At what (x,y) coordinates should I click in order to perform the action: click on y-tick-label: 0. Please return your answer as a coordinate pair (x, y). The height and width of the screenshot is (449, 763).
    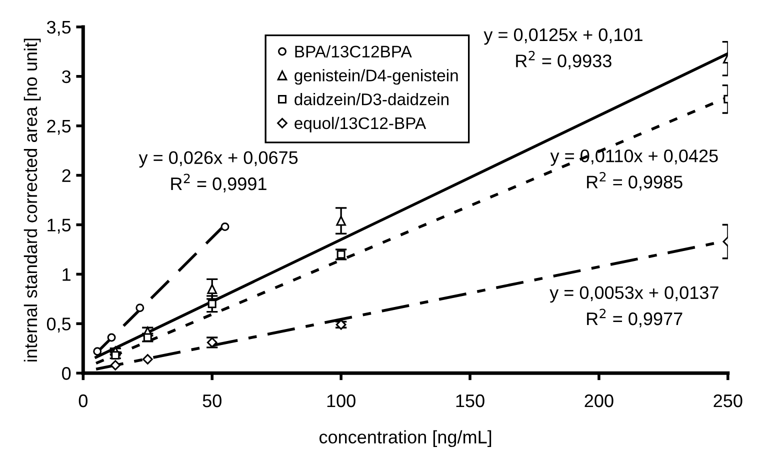
    Looking at the image, I should click on (66, 373).